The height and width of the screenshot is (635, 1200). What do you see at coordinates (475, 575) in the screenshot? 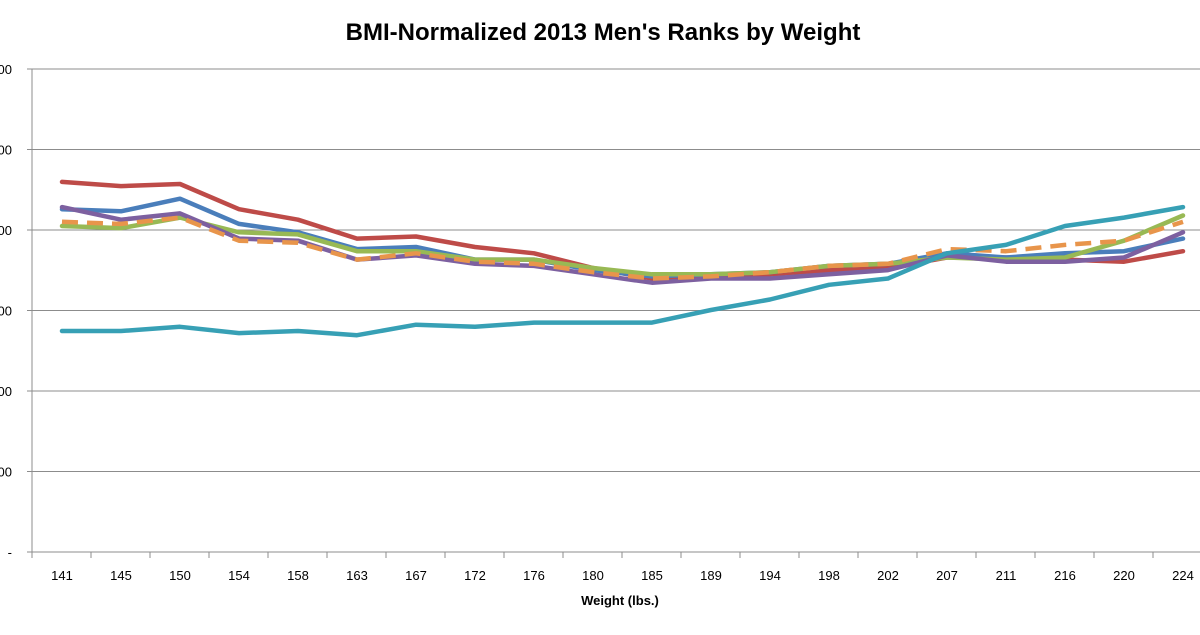
I see `x-tick-label: 172` at bounding box center [475, 575].